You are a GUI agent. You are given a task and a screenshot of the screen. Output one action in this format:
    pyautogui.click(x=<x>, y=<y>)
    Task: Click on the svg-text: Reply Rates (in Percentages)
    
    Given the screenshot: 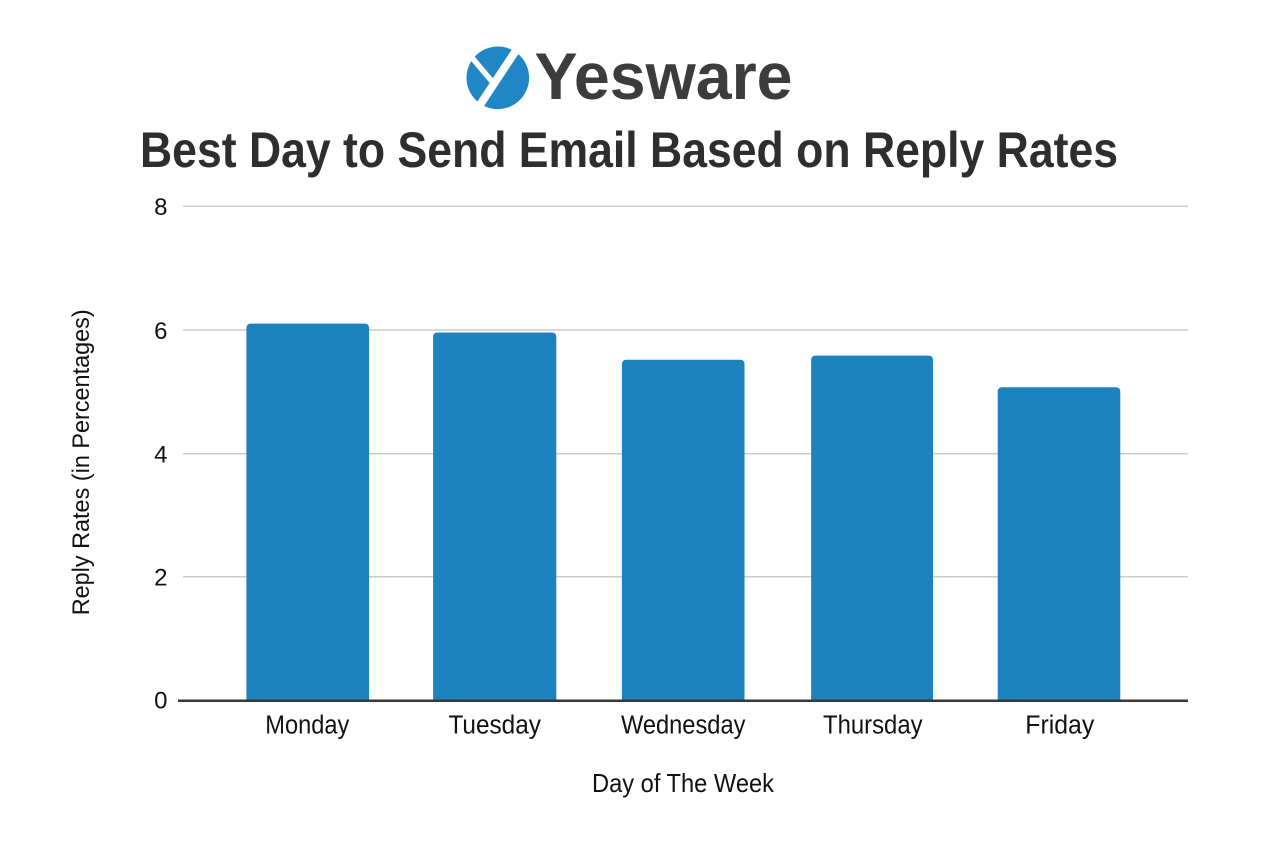 What is the action you would take?
    pyautogui.click(x=81, y=462)
    